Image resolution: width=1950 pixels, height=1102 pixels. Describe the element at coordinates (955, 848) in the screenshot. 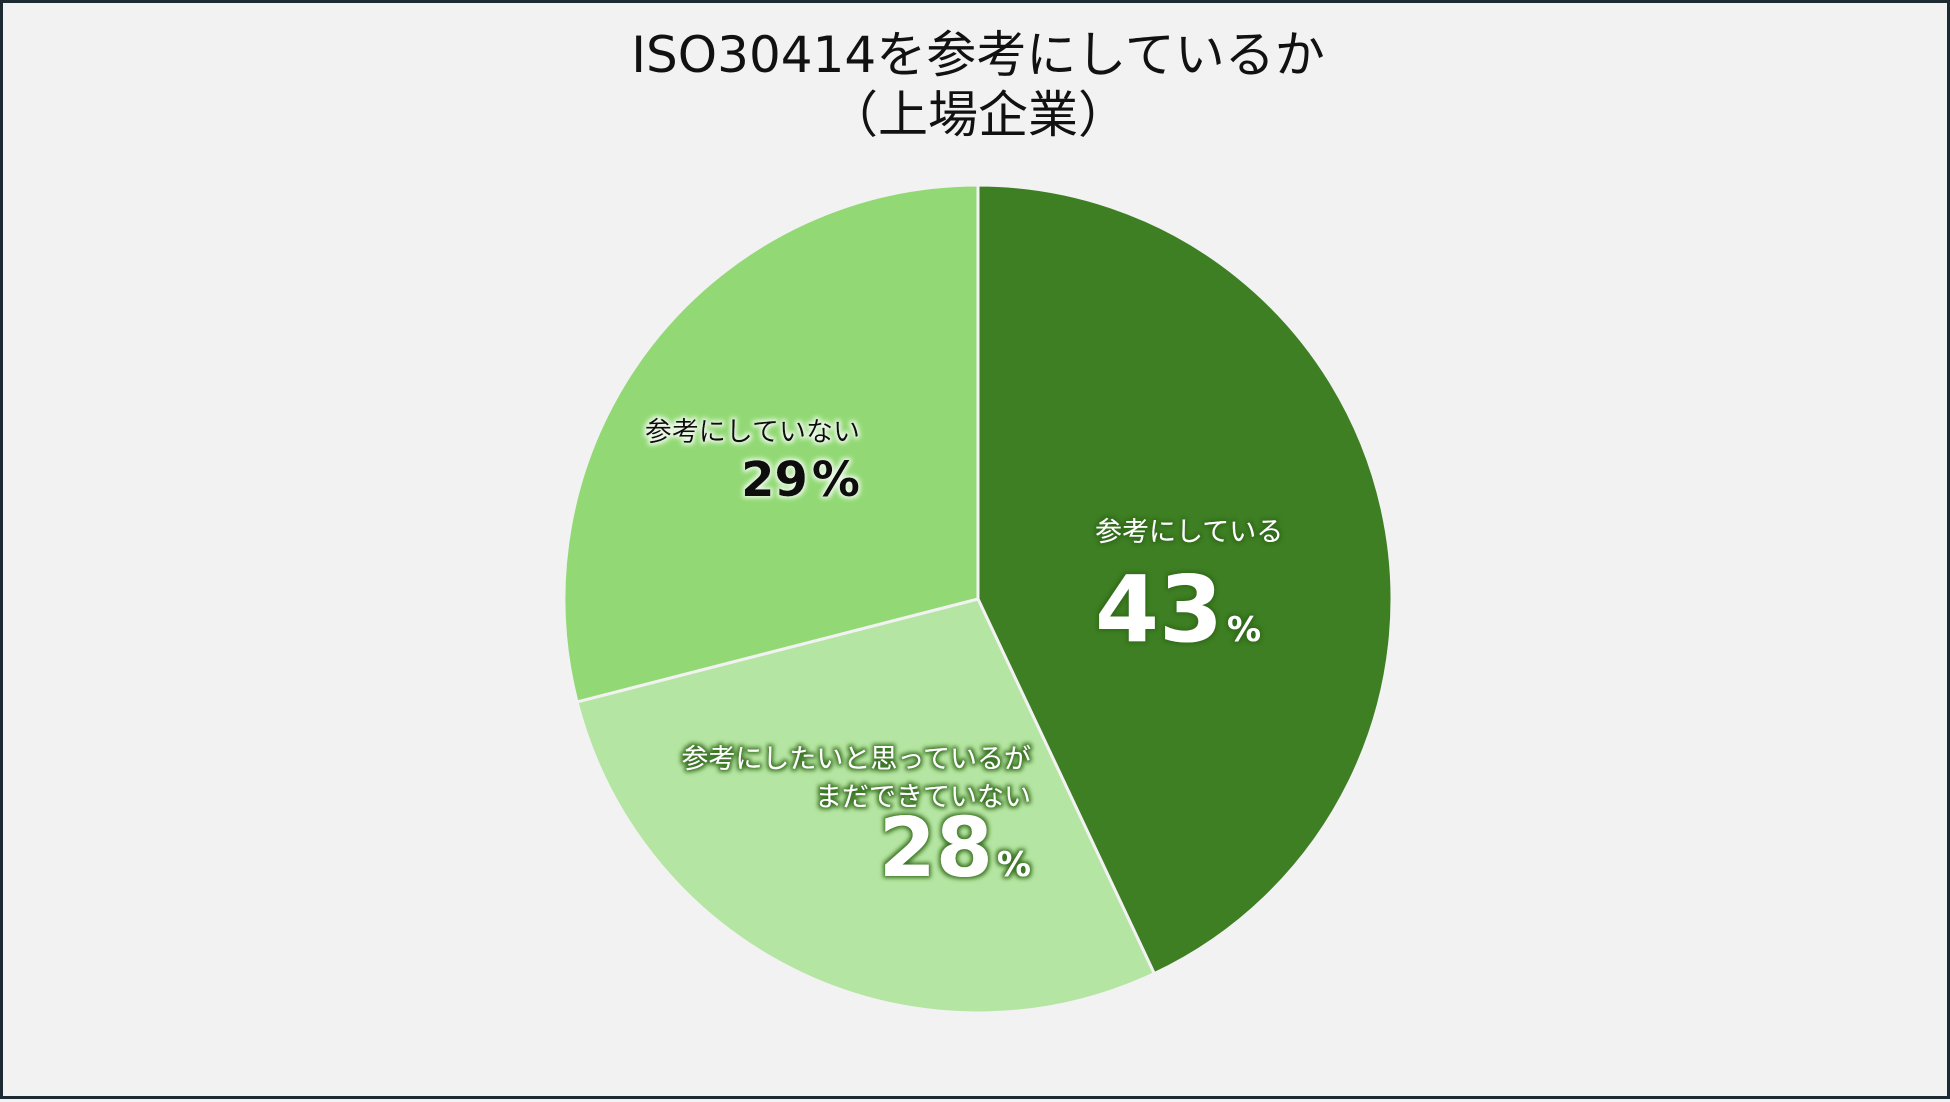

I see `slice-2-value: 28%` at that location.